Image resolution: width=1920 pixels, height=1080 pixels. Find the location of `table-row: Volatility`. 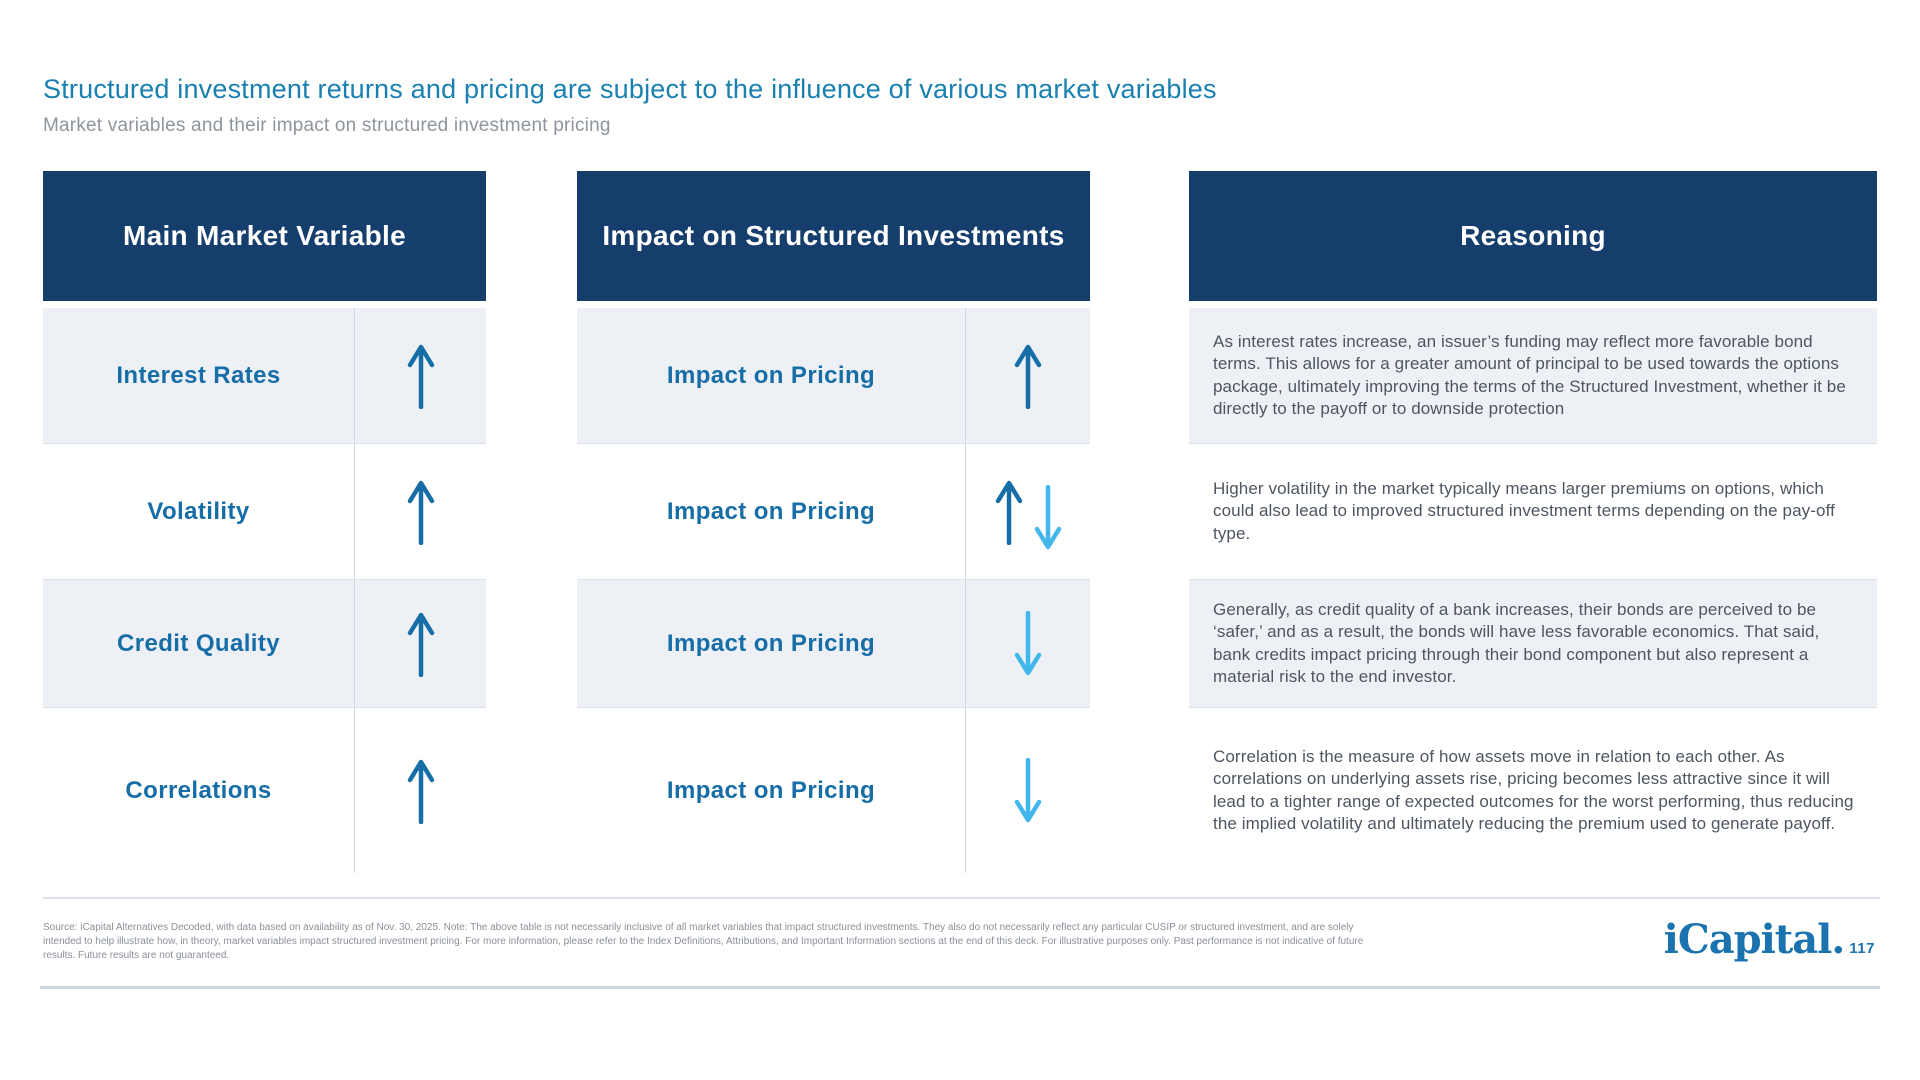

table-row: Volatility is located at coordinates (264, 512).